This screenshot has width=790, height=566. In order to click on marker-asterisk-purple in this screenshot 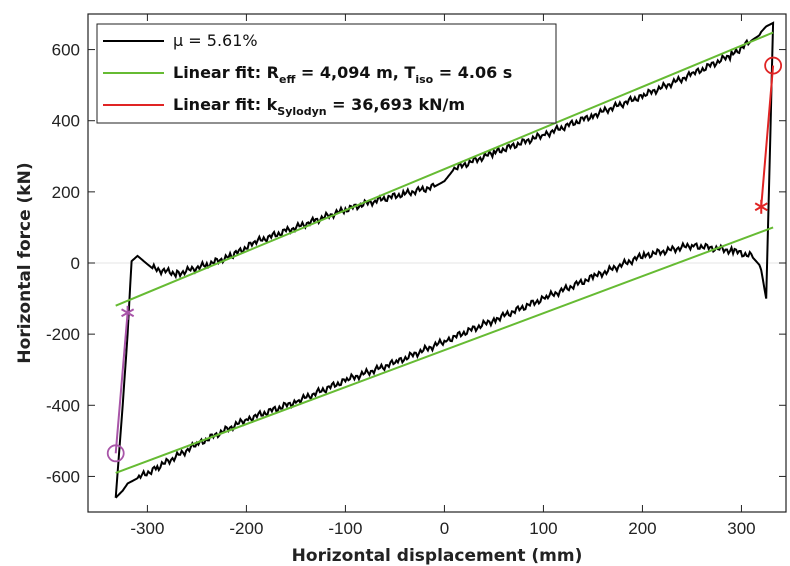, I will do `click(128, 312)`.